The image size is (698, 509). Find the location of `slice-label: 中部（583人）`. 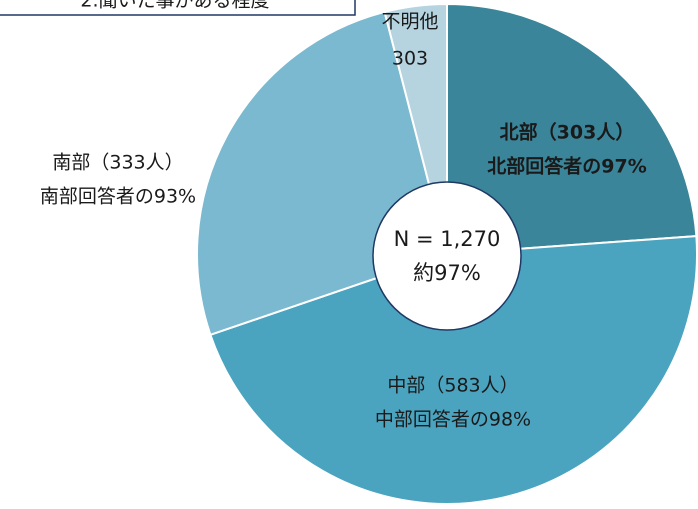

slice-label: 中部（583人） is located at coordinates (452, 386).